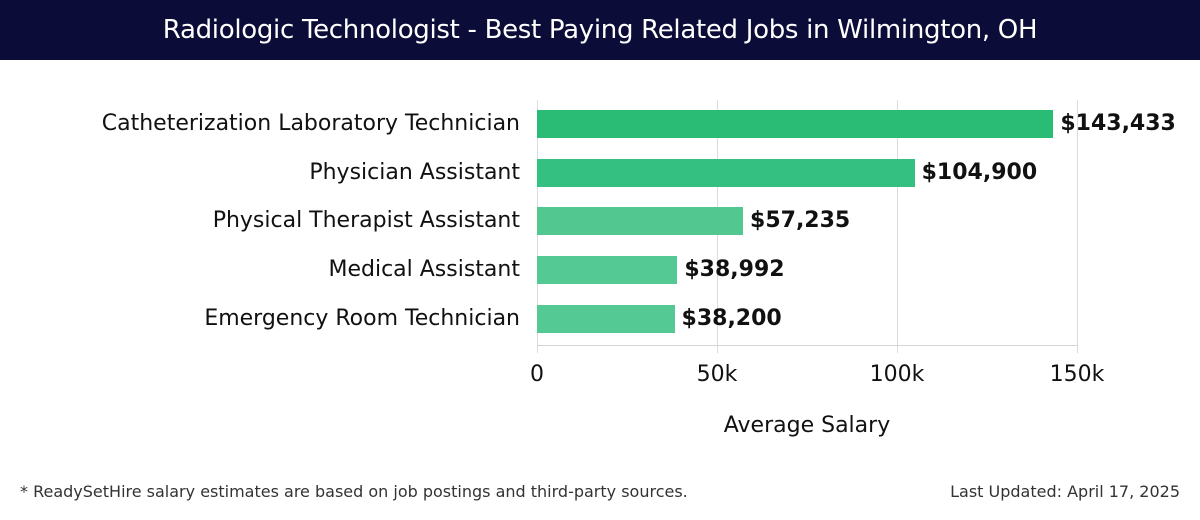  What do you see at coordinates (1077, 374) in the screenshot?
I see `x-tick-label: 150k` at bounding box center [1077, 374].